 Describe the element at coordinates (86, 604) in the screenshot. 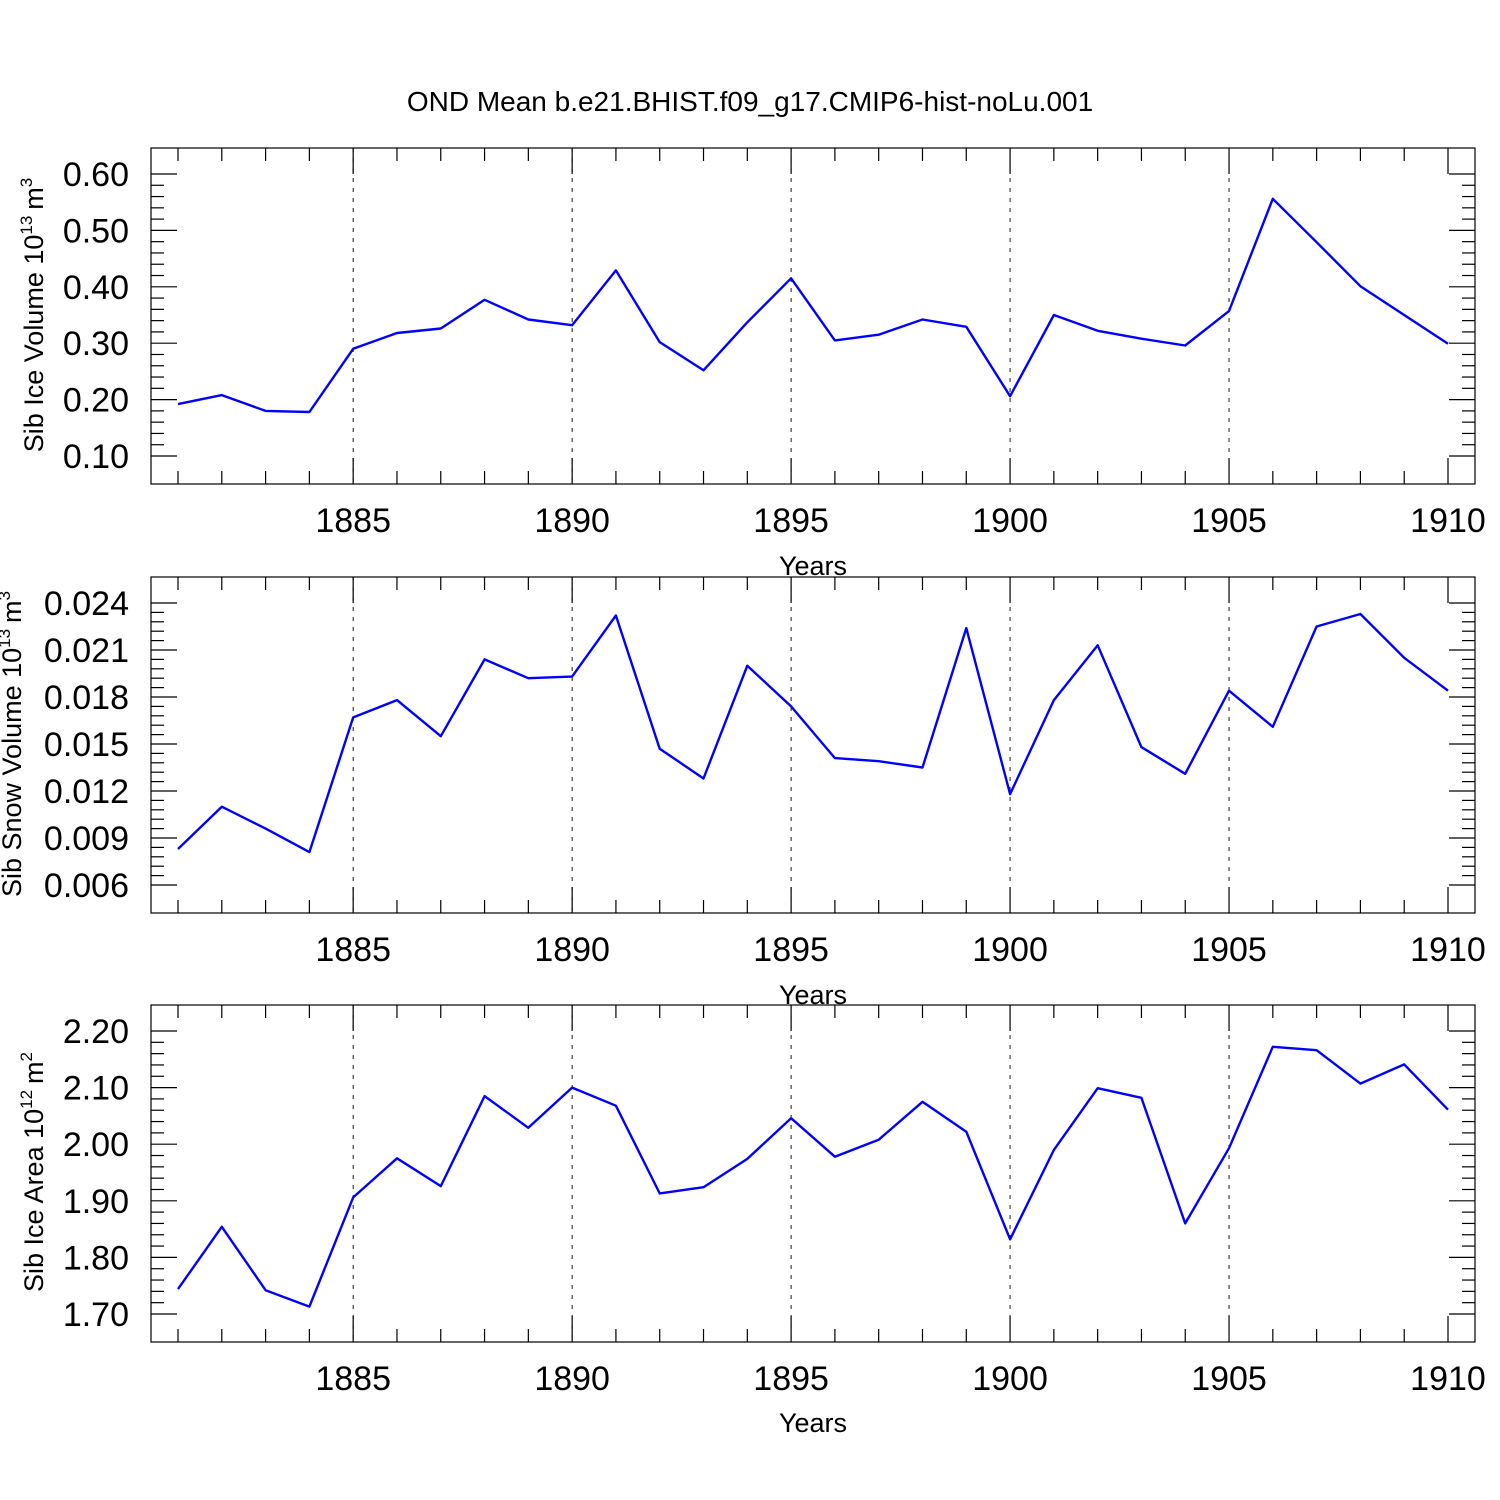

I see `panel-1-ytick-label-6: 0.024` at that location.